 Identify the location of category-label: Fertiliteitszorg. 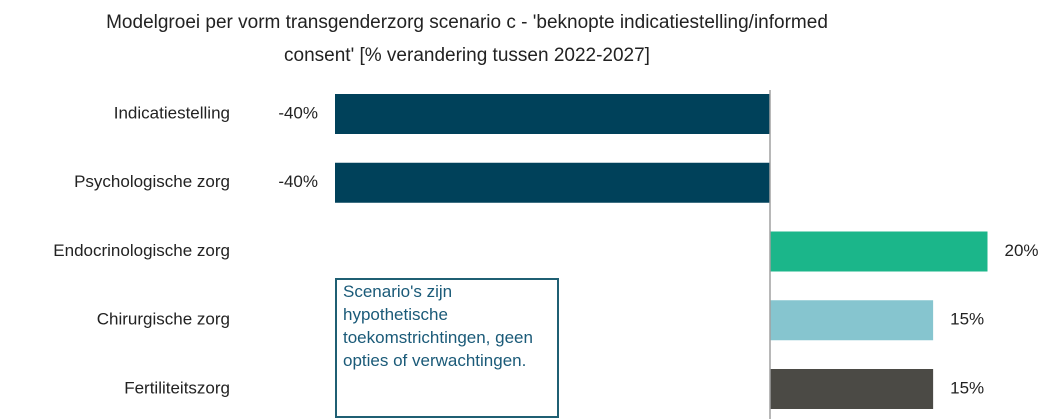
(177, 387).